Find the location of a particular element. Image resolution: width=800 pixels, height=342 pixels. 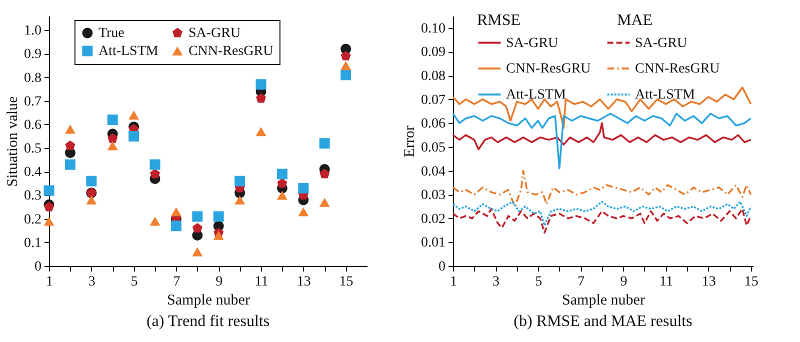

y-tick-label: 0.07 is located at coordinates (433, 100).